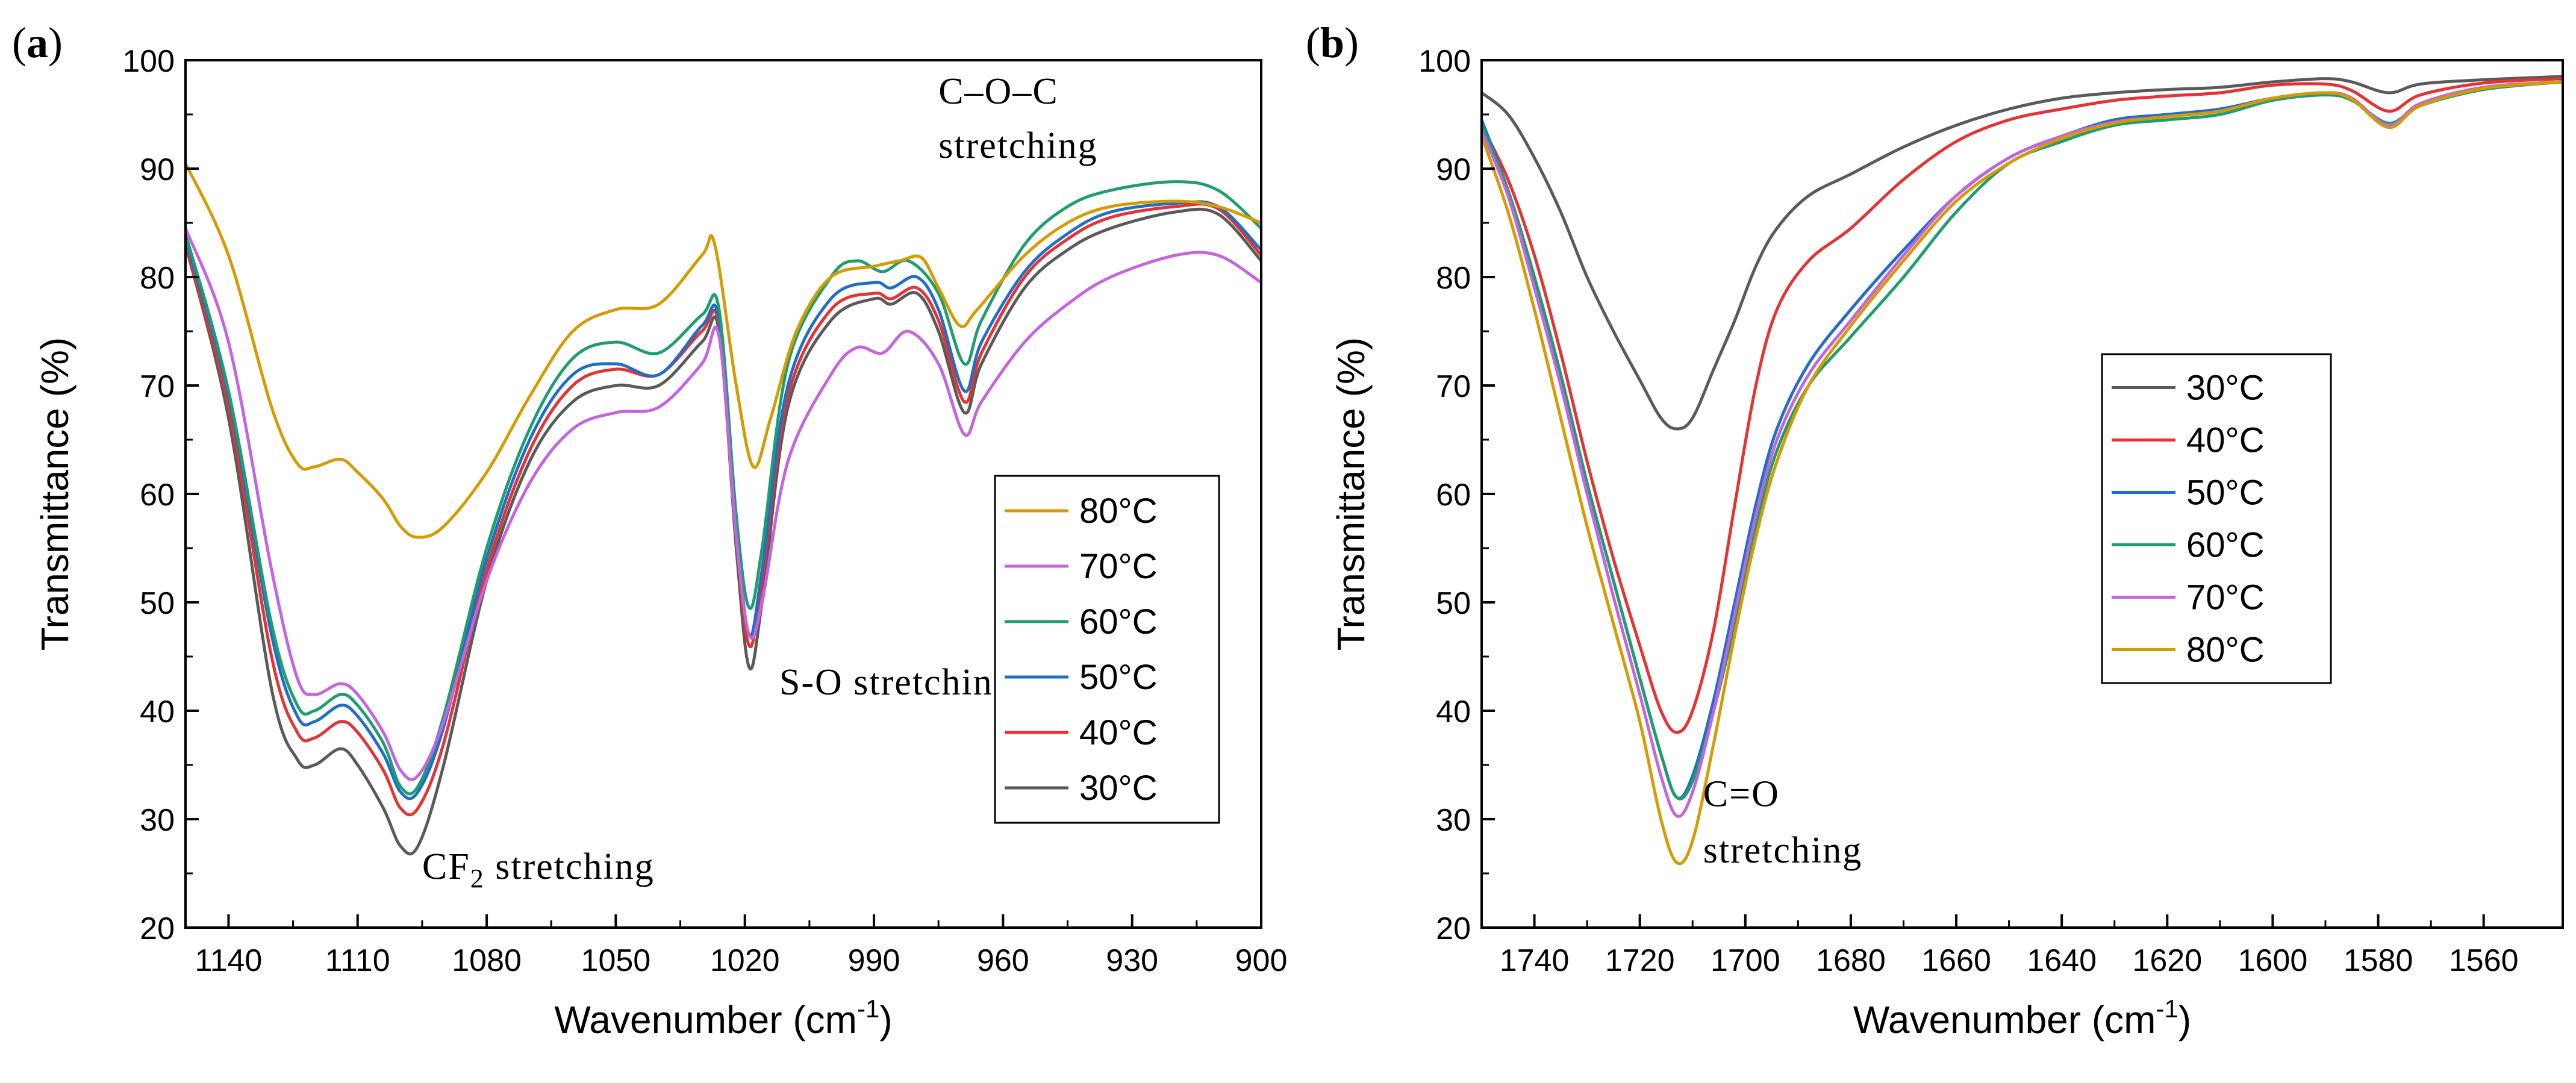 The image size is (2576, 1083). What do you see at coordinates (1453, 386) in the screenshot?
I see `panel-b-y-tick-label: 70` at bounding box center [1453, 386].